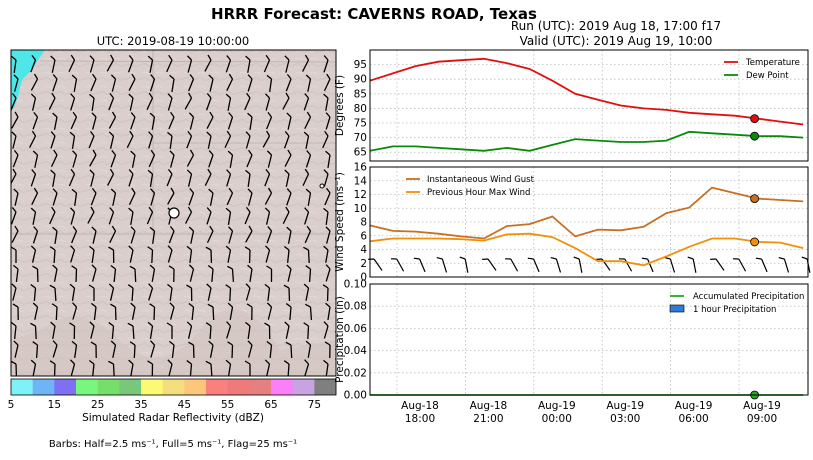 The image size is (813, 460). Describe the element at coordinates (589, 105) in the screenshot. I see `plot-frame` at that location.